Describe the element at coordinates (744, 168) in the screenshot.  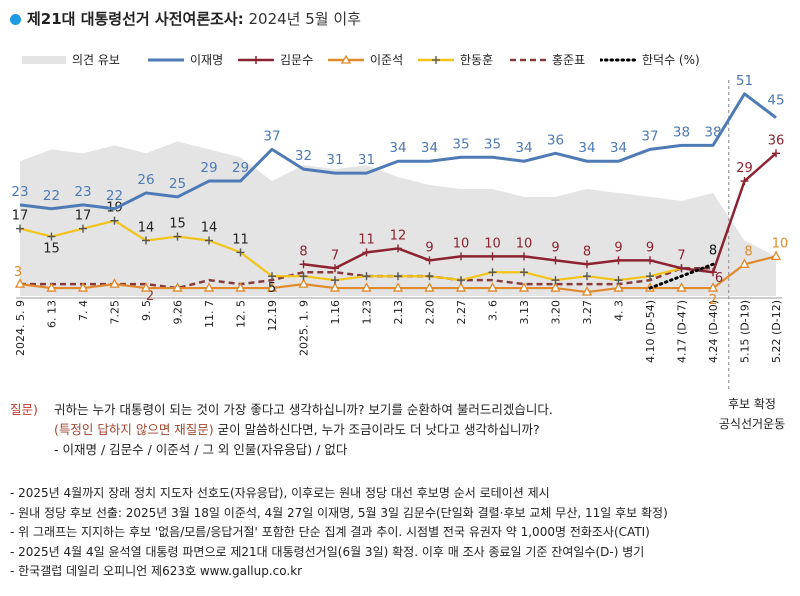
I see `kim_ms-data-label: 29` at that location.